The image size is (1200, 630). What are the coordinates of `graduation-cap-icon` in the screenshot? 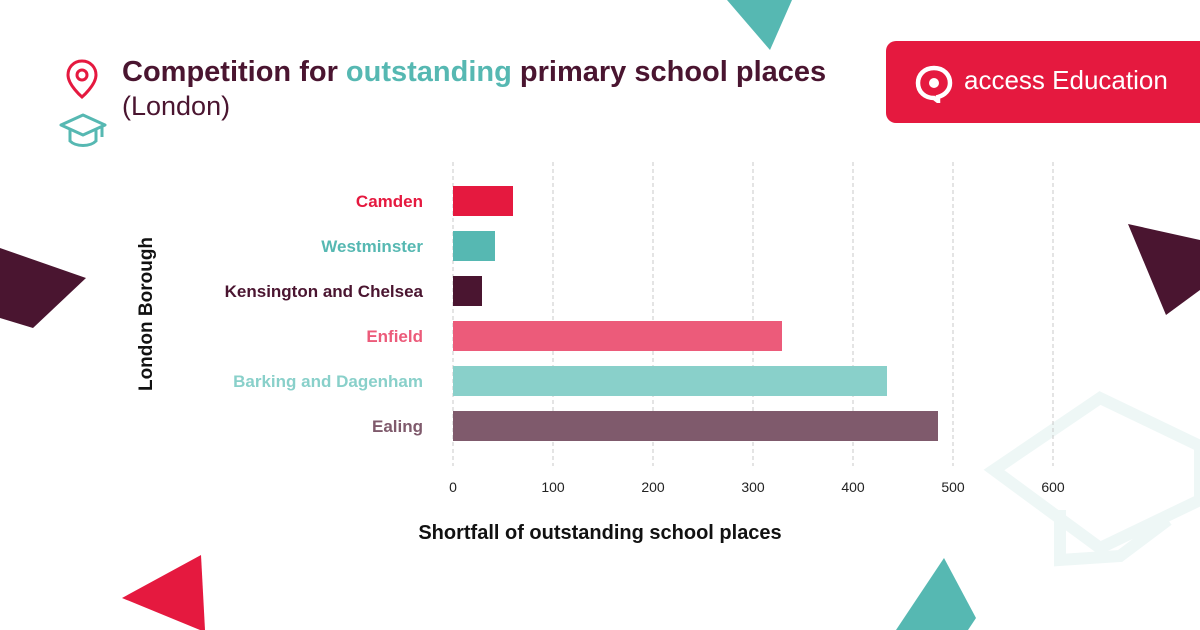 It's located at (83, 130).